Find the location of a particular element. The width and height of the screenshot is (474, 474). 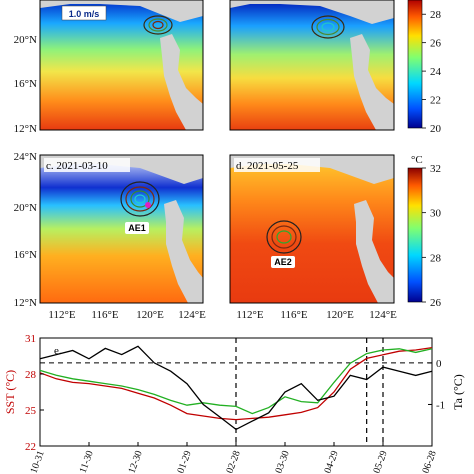

panel-c-ytick-2: 16°N is located at coordinates (25, 255).